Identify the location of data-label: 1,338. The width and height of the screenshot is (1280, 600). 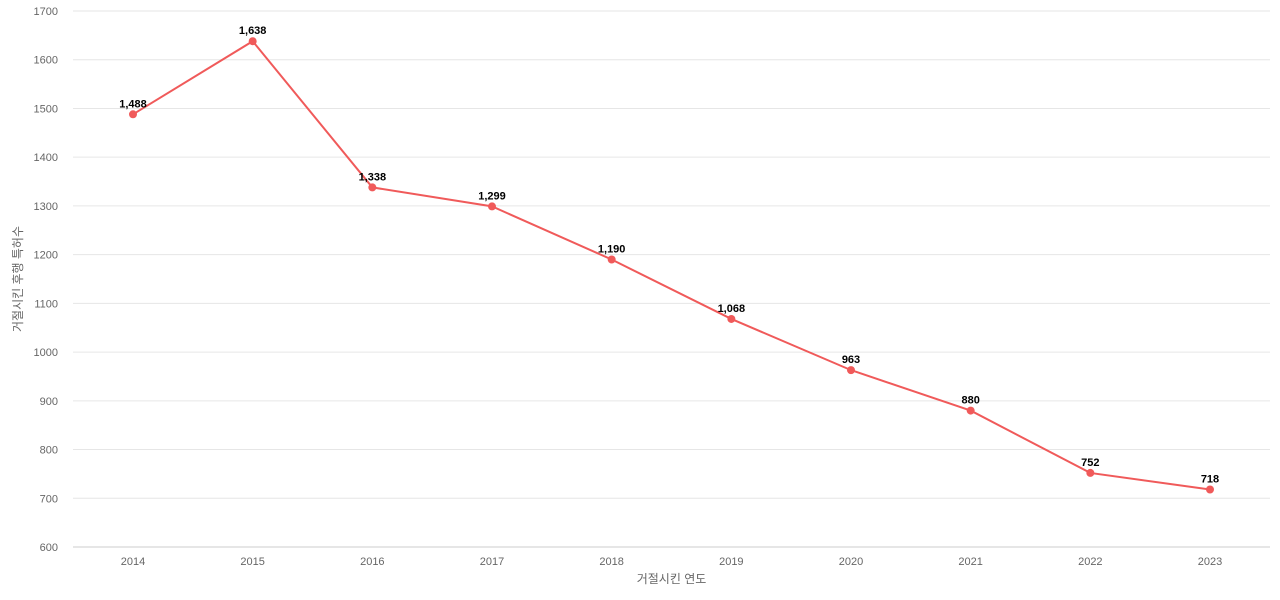
(373, 177).